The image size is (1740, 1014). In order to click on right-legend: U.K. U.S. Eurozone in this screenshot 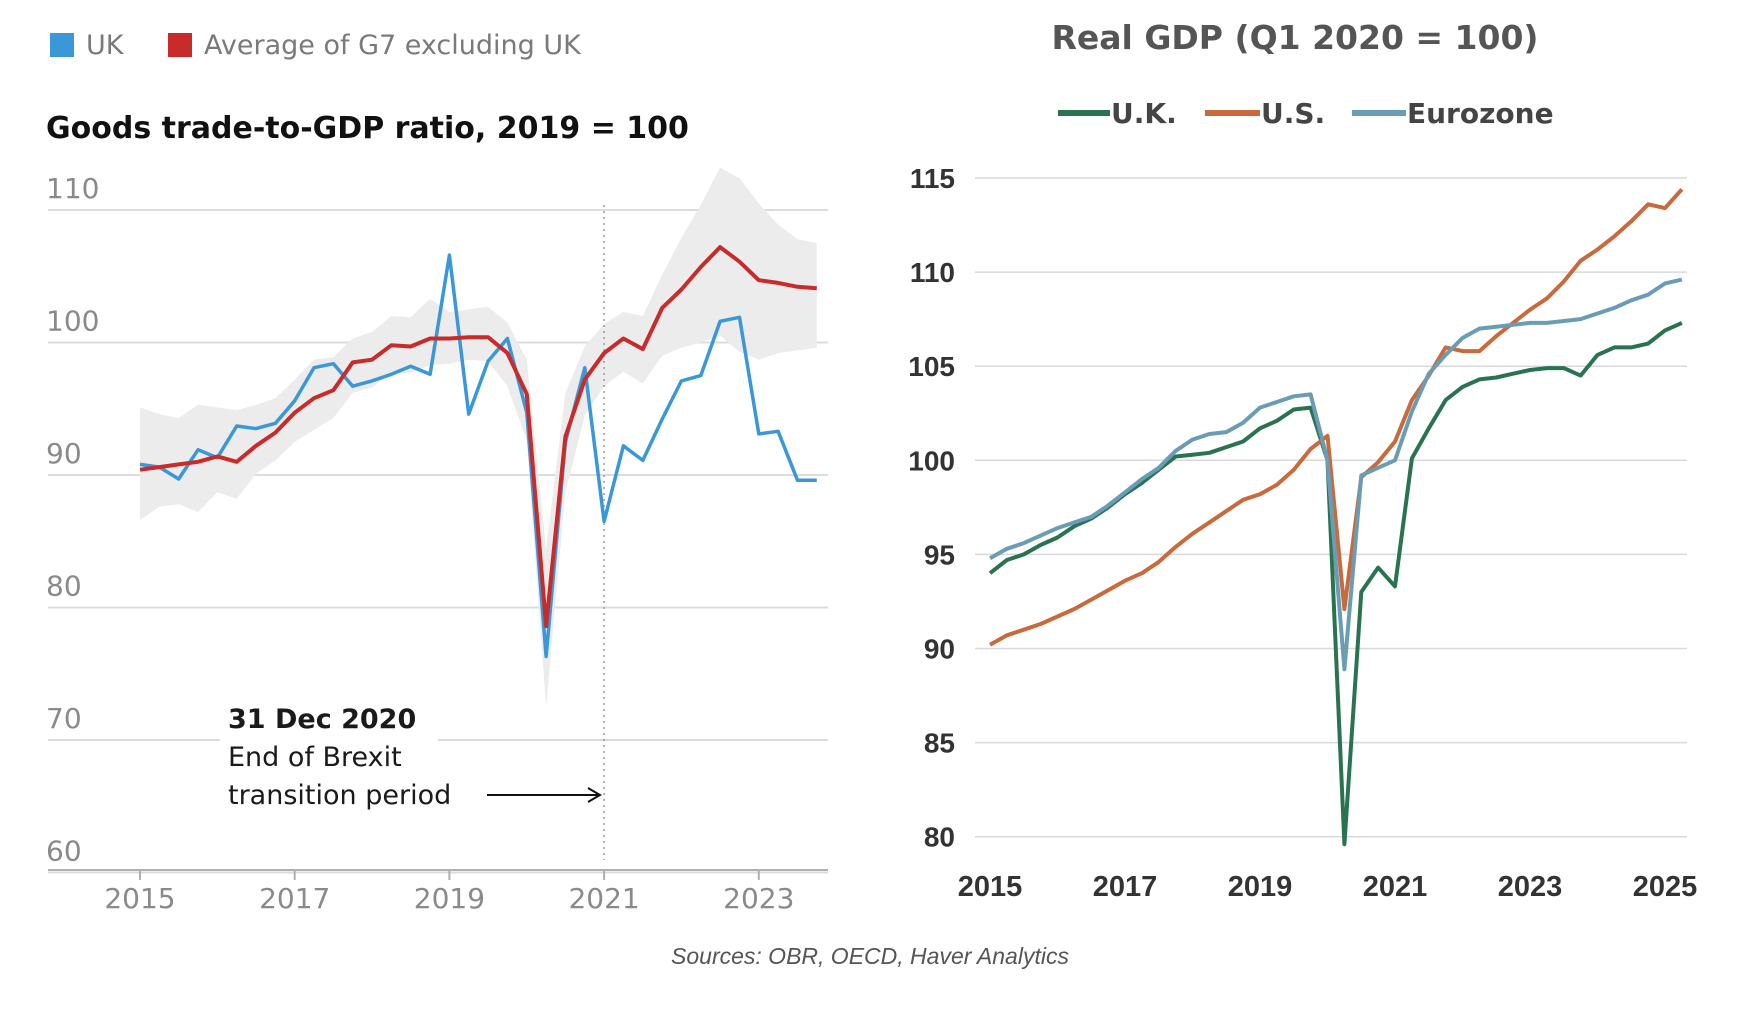, I will do `click(1306, 113)`.